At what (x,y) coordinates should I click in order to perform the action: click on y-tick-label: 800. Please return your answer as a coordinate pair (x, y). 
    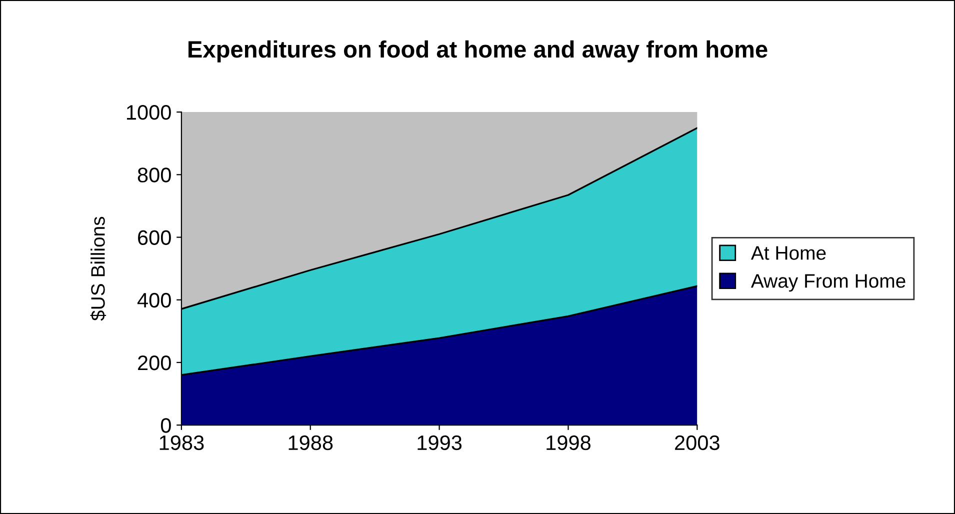
    Looking at the image, I should click on (154, 175).